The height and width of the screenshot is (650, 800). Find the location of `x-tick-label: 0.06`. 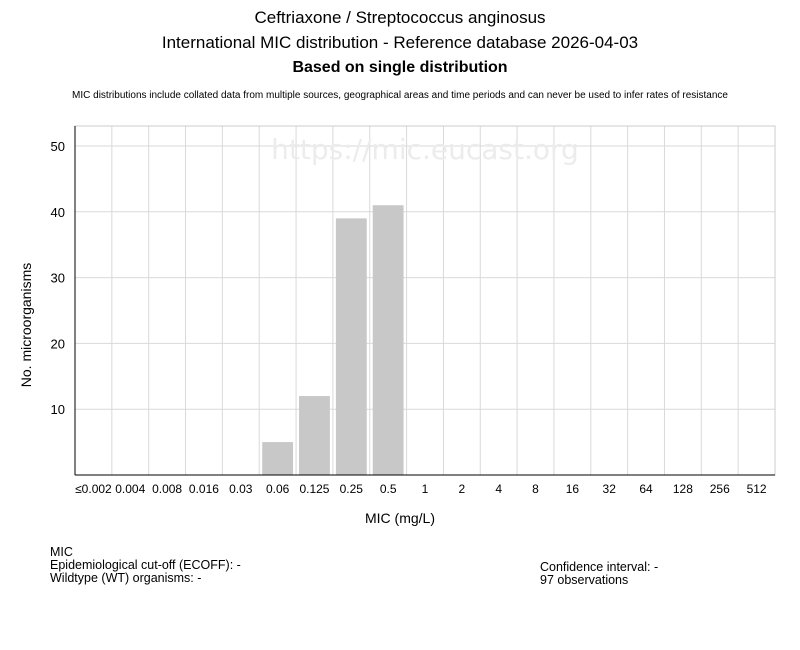

x-tick-label: 0.06 is located at coordinates (278, 489).